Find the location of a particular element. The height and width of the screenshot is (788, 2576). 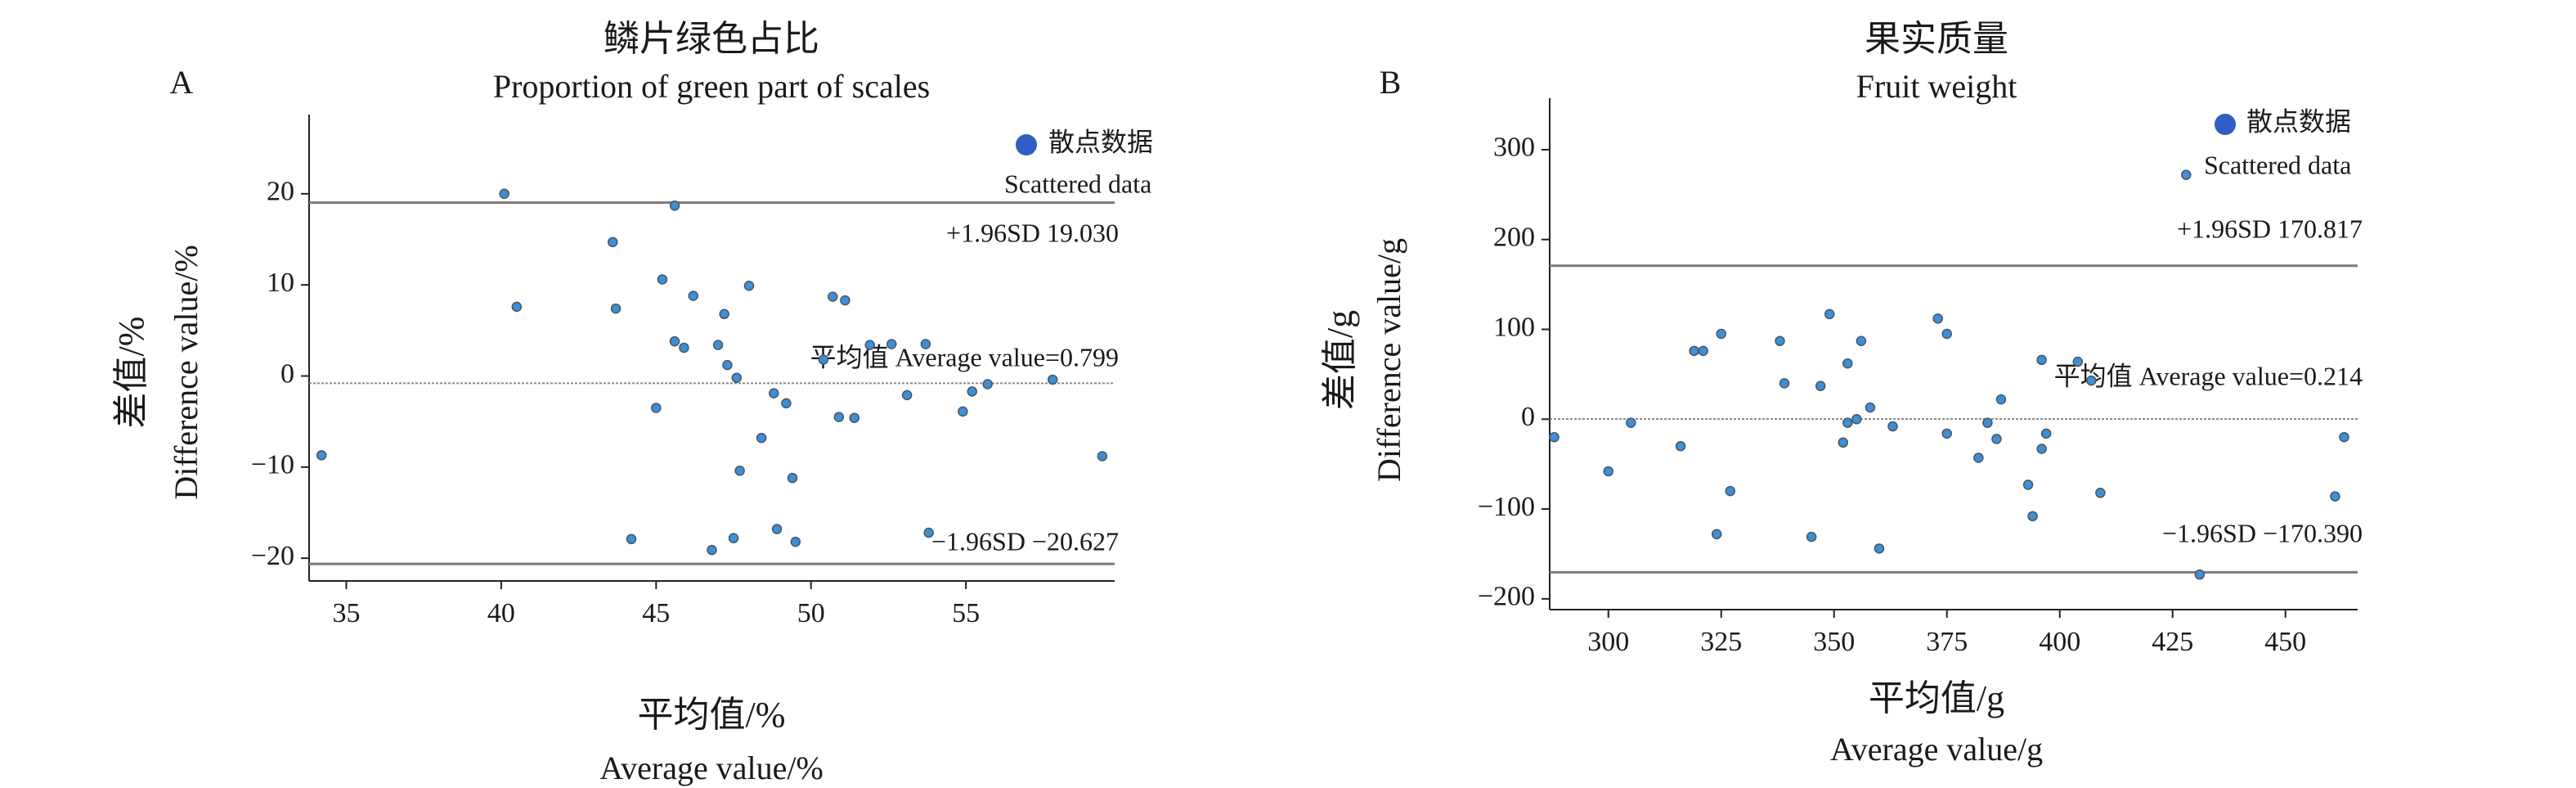

x-tick-label: 50 is located at coordinates (811, 613).